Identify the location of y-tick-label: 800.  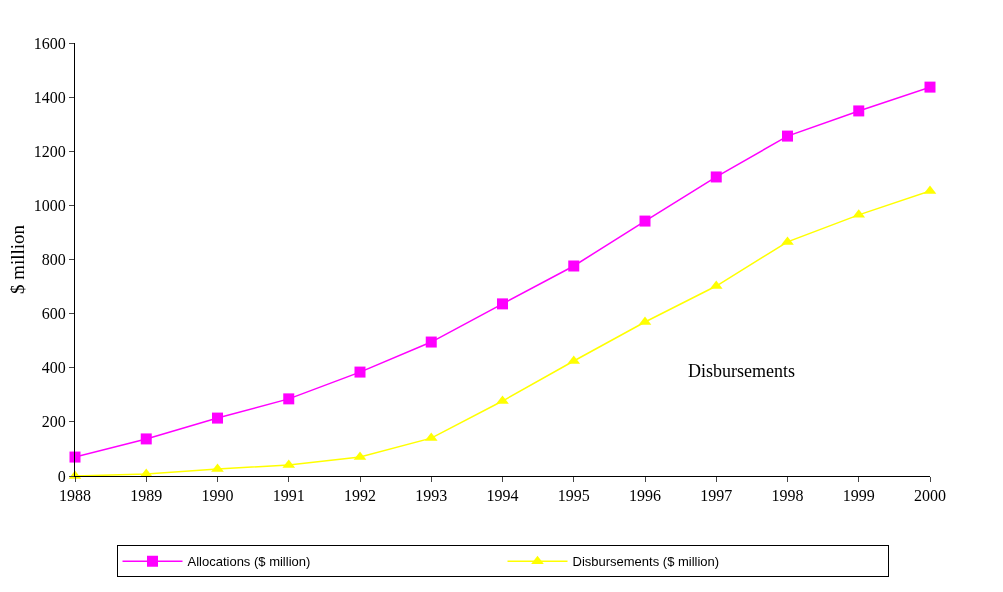
(53, 260).